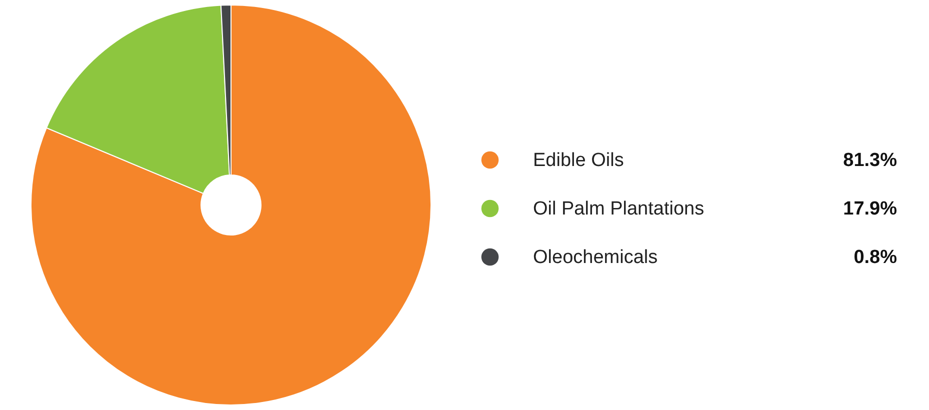  Describe the element at coordinates (578, 160) in the screenshot. I see `legend-label: Edible Oils` at that location.